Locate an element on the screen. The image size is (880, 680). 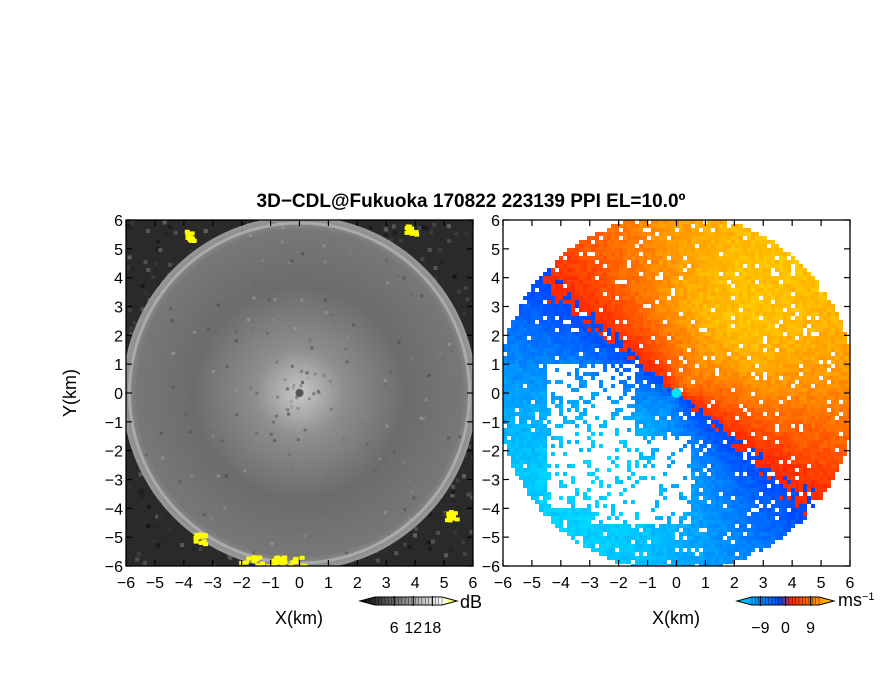
high-echo-cell is located at coordinates (269, 565).